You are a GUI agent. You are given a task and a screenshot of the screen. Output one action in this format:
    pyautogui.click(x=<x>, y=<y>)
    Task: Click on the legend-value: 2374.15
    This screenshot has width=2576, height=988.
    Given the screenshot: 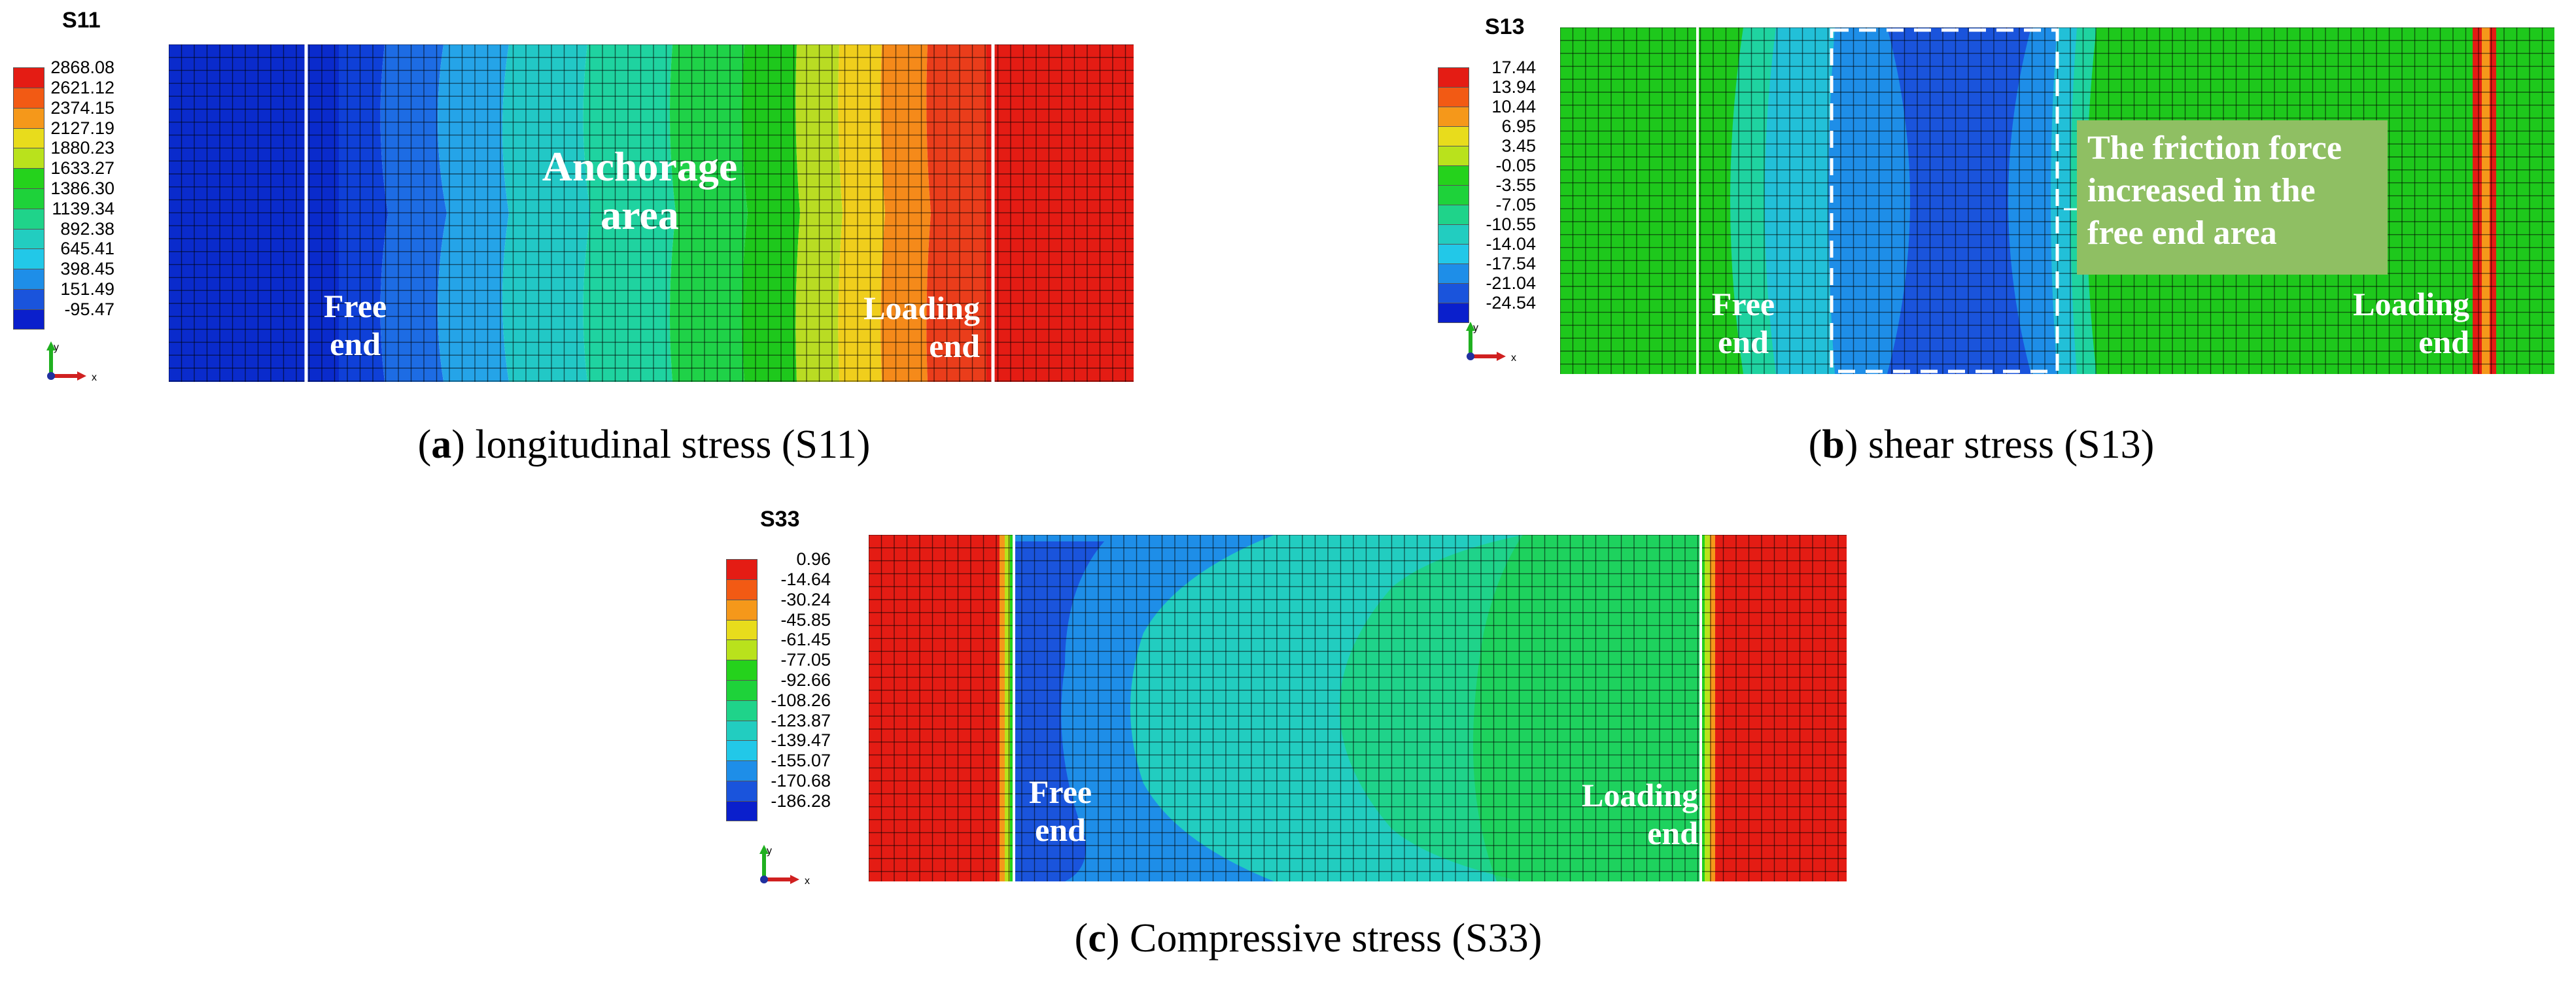 What is the action you would take?
    pyautogui.click(x=82, y=108)
    